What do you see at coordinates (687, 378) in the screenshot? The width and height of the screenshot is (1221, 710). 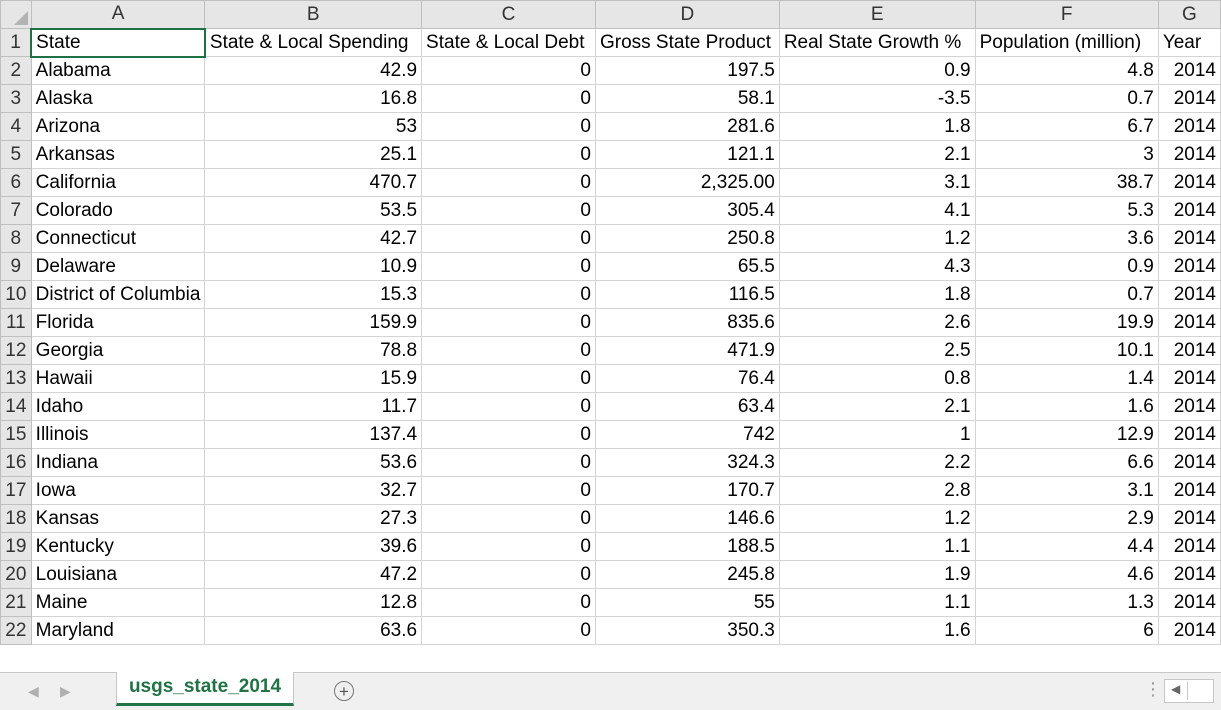 I see `cell-d13: 76.4` at bounding box center [687, 378].